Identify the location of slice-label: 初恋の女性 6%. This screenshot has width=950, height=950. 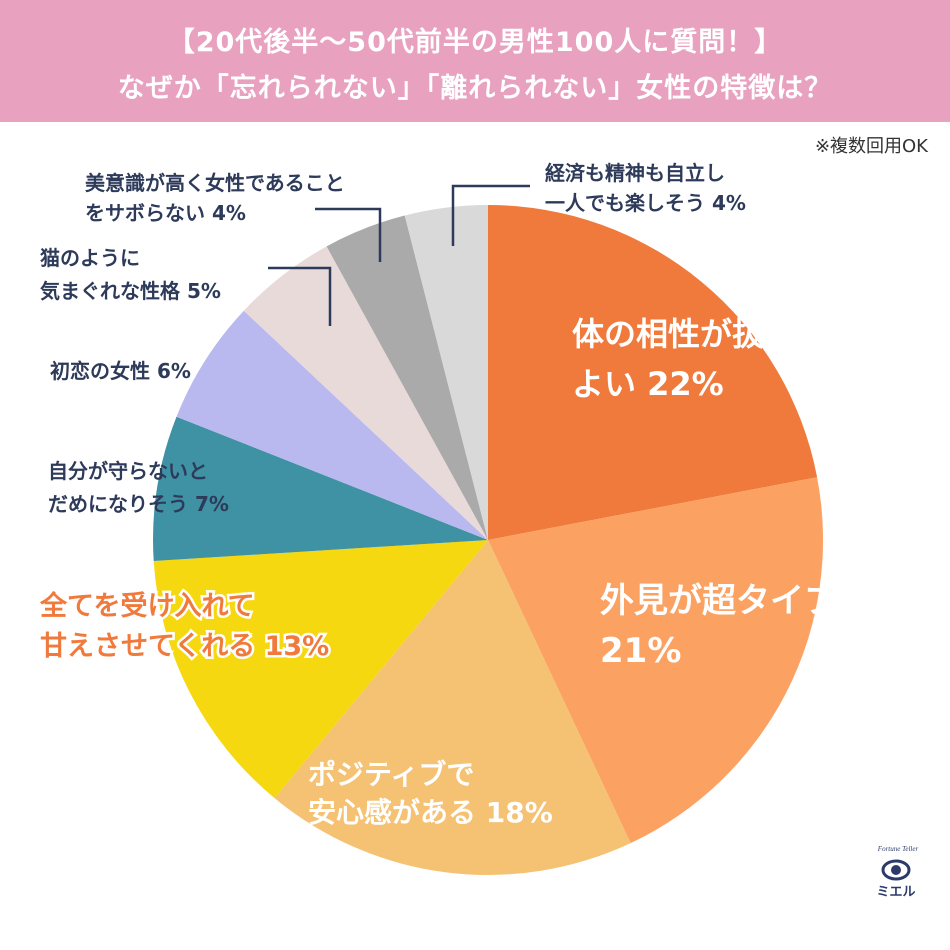
(120, 371).